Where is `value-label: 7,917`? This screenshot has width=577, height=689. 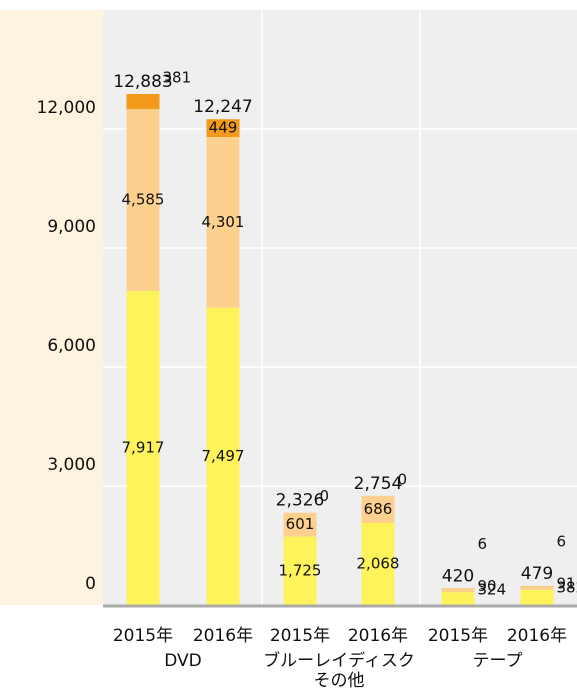
value-label: 7,917 is located at coordinates (143, 447).